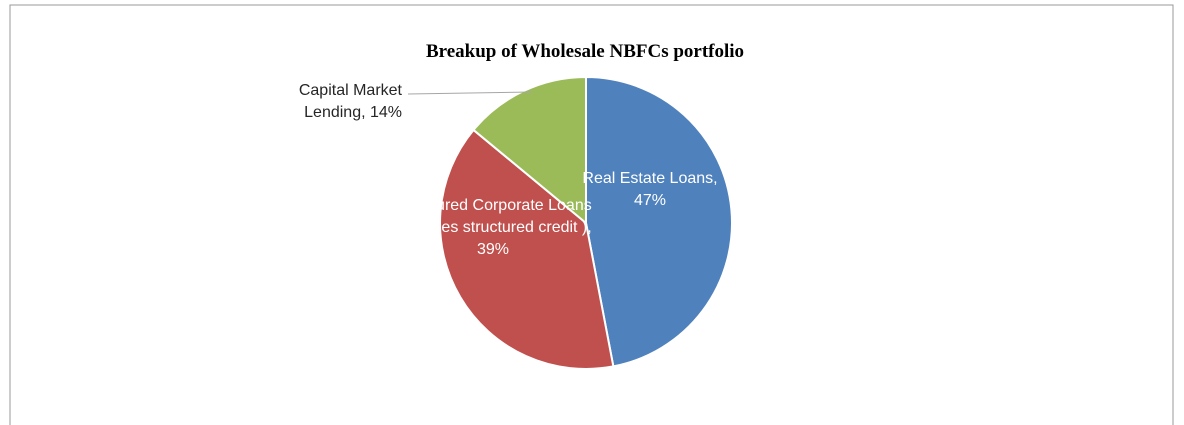 The width and height of the screenshot is (1184, 425). Describe the element at coordinates (650, 189) in the screenshot. I see `data-label: Real Estate Loans, 47%` at that location.